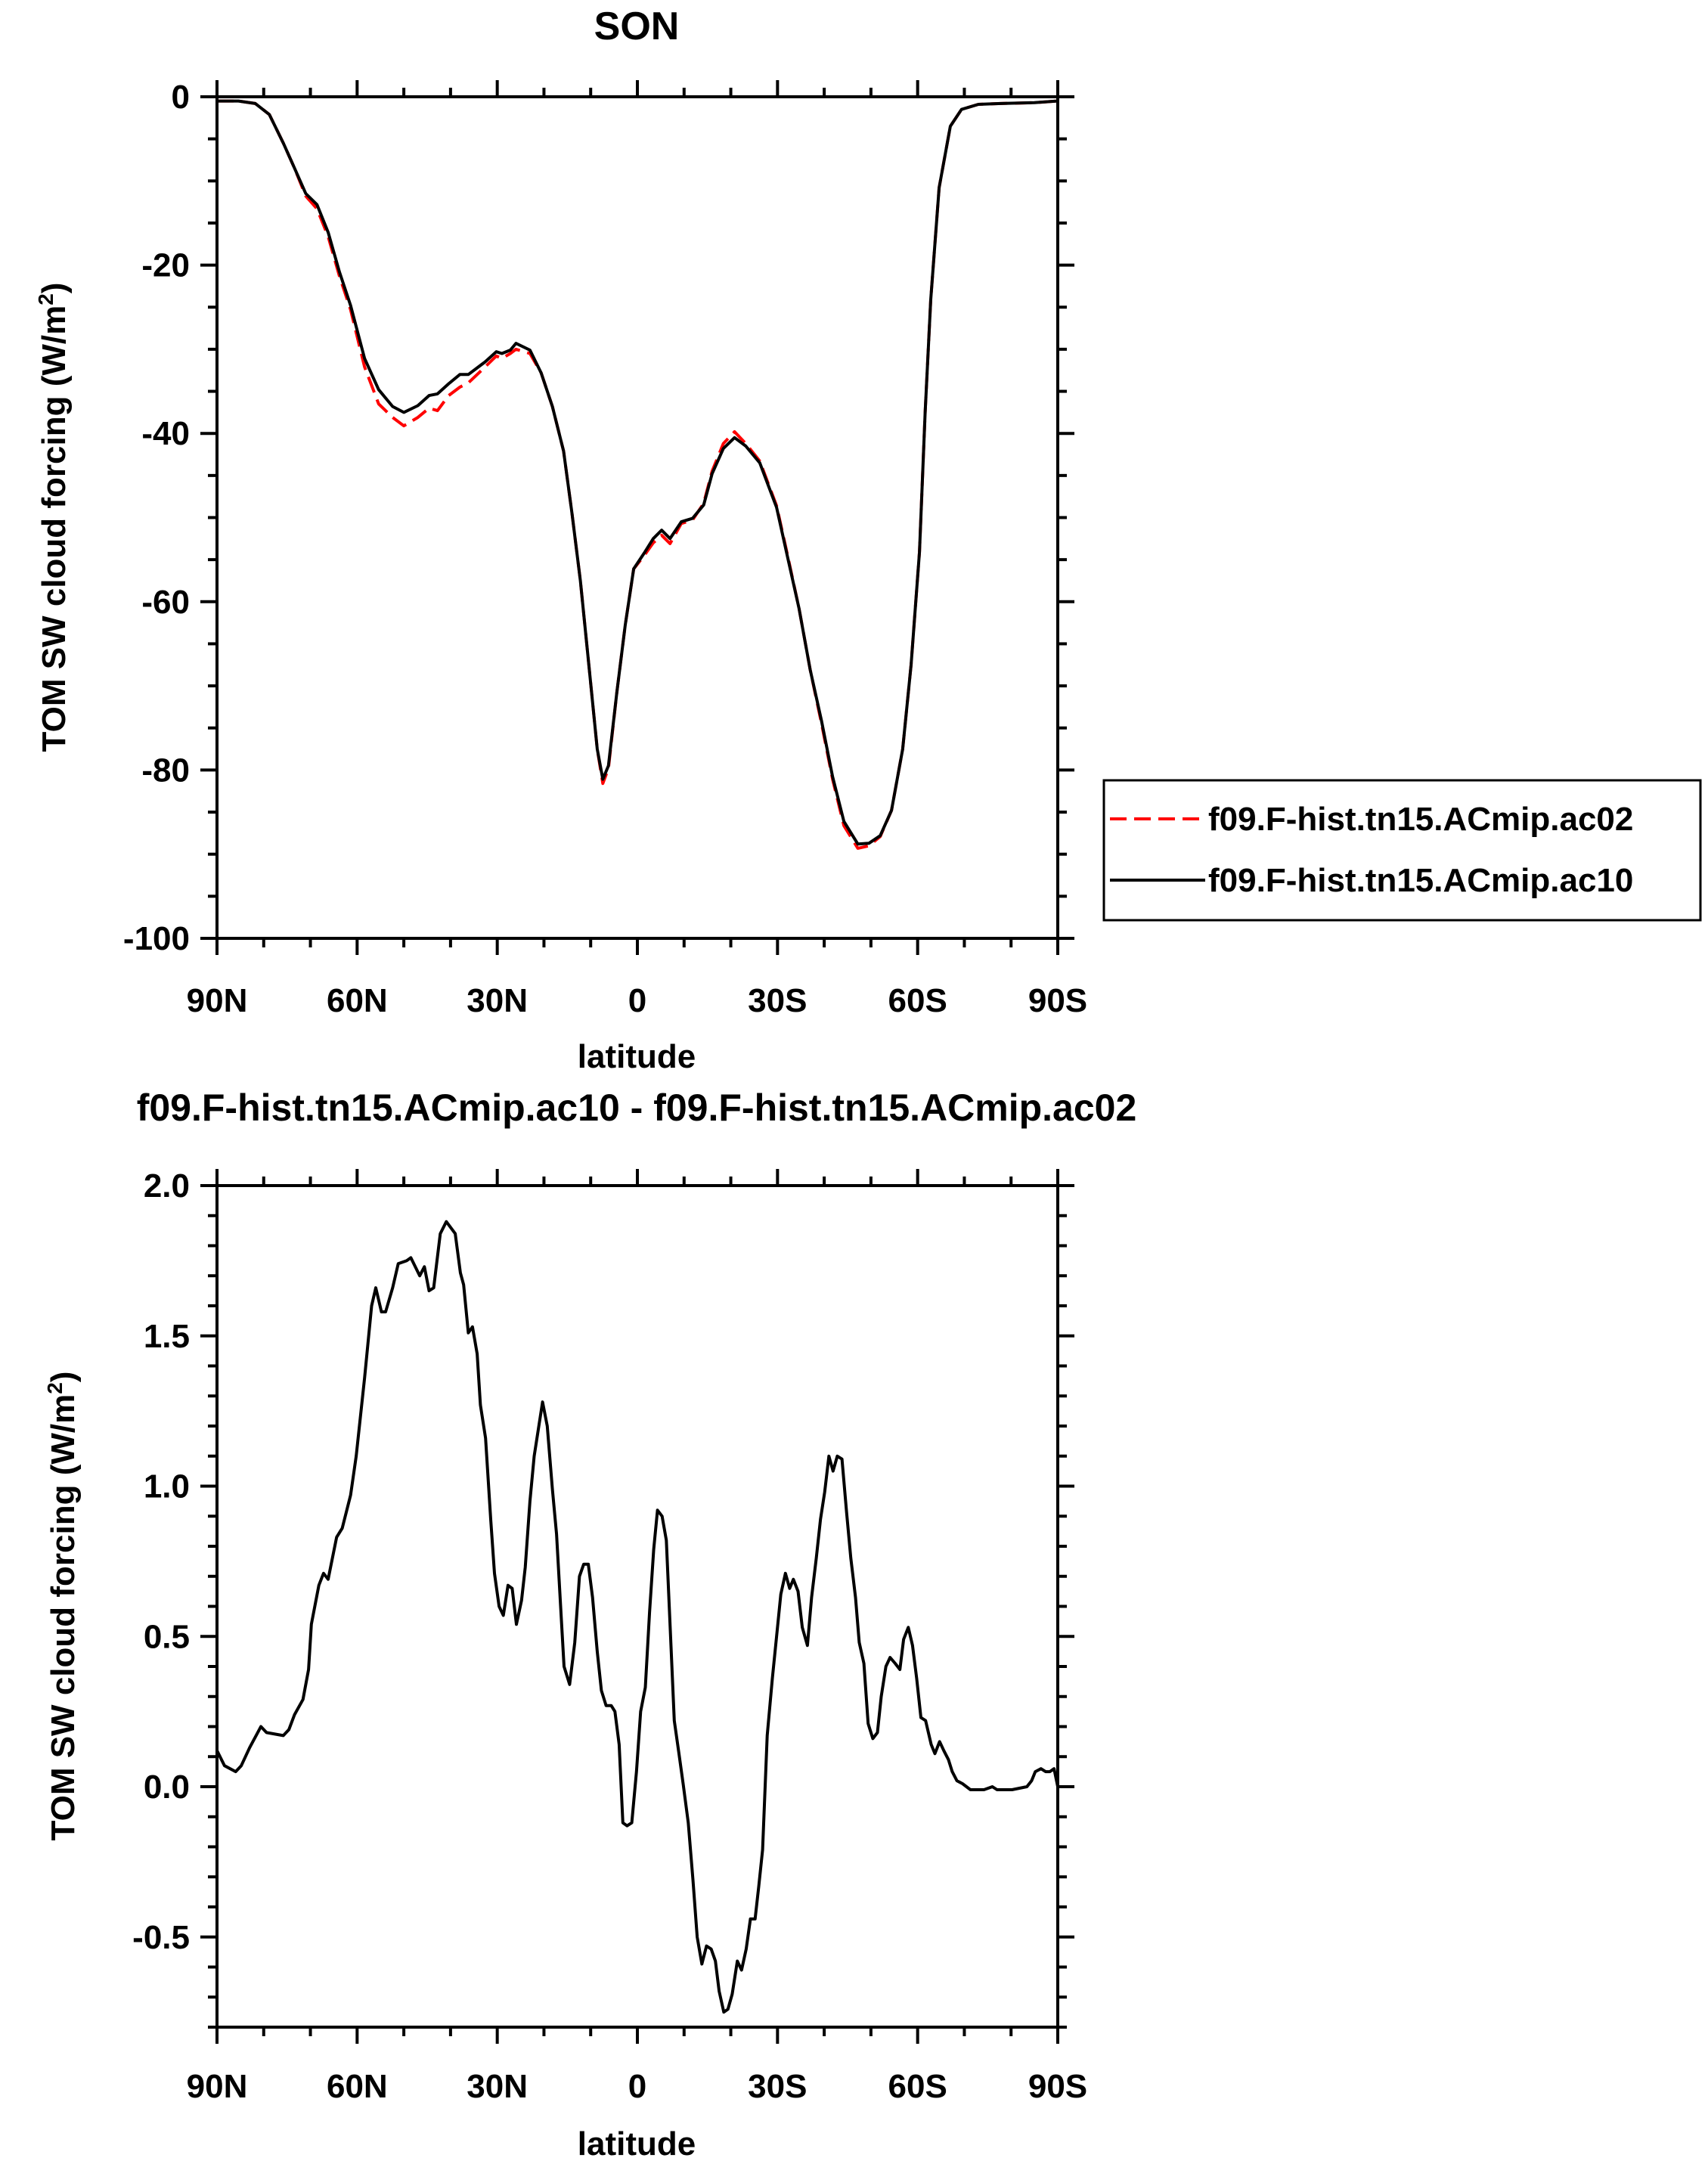 This screenshot has height=2164, width=1708. Describe the element at coordinates (53, 517) in the screenshot. I see `top-chart-ylabel: TOM SW cloud forcing (W/m2)` at that location.